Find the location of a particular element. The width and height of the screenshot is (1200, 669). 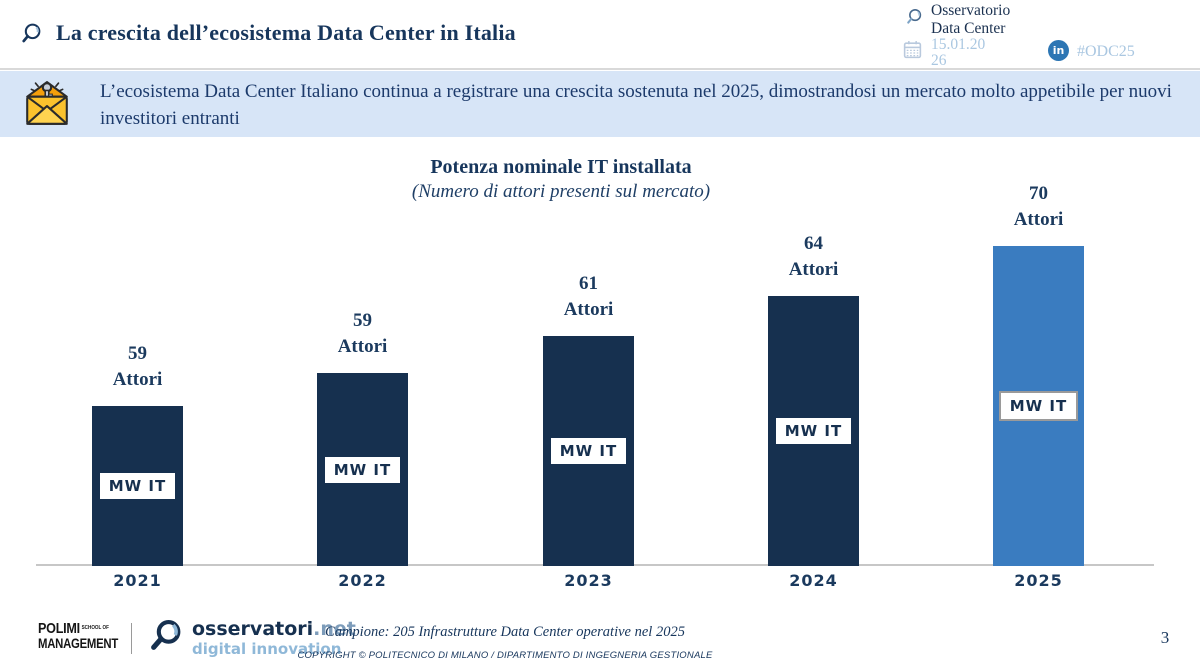

event-date-line1: 15.01.20 is located at coordinates (958, 44).